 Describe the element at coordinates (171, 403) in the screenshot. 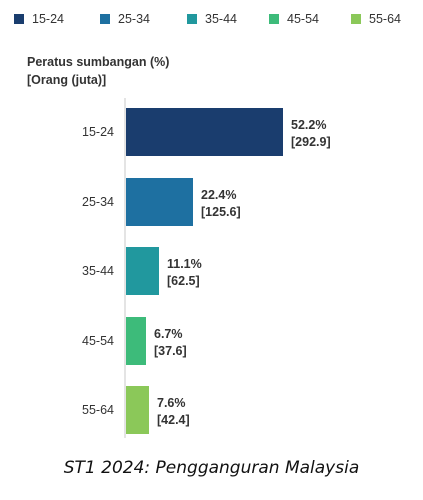

I see `value-label-55-64: 7.6%` at that location.